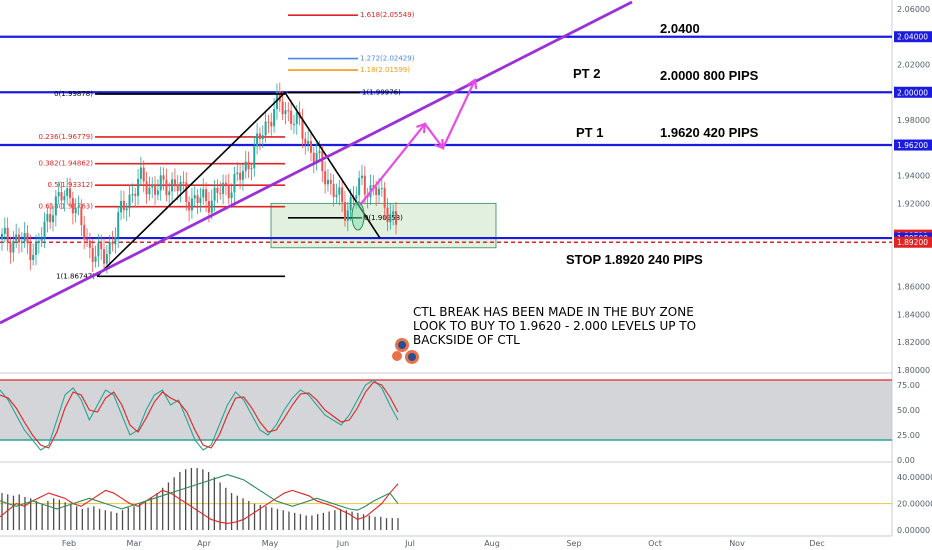  Describe the element at coordinates (134, 543) in the screenshot. I see `time-axis-tick: Mar` at that location.